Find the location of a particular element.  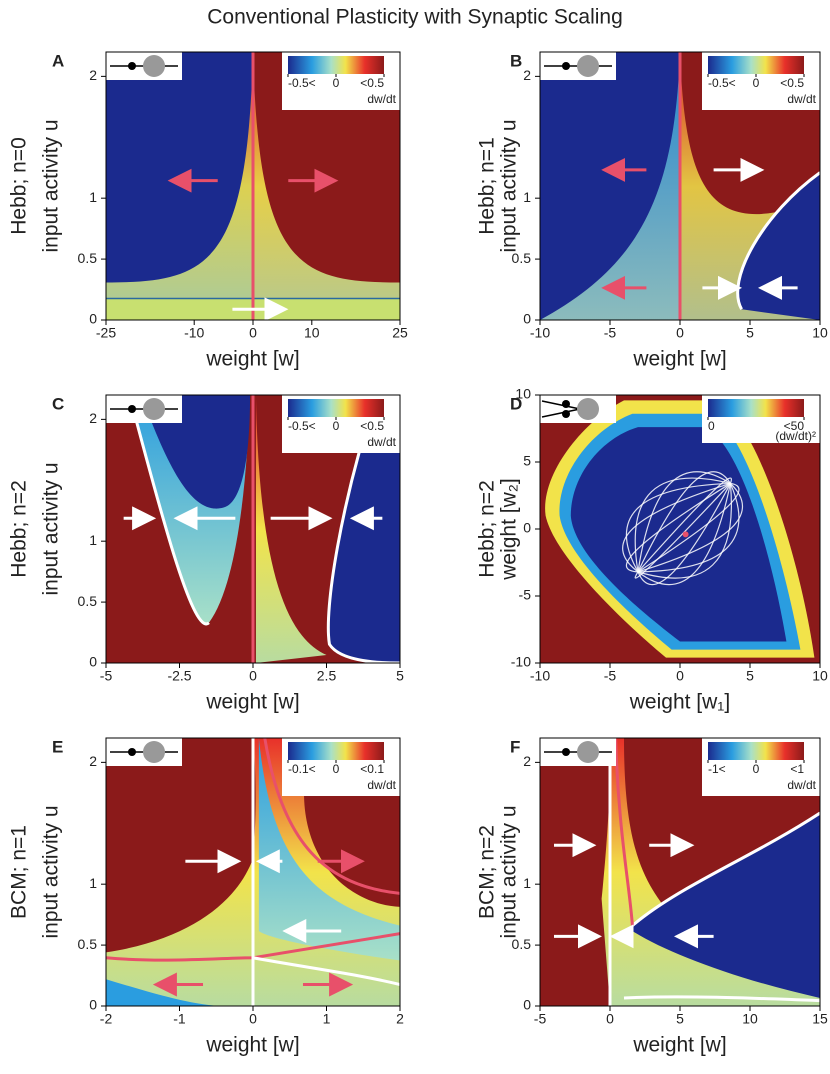

colorbar-label: (dw/dt)² is located at coordinates (795, 436).